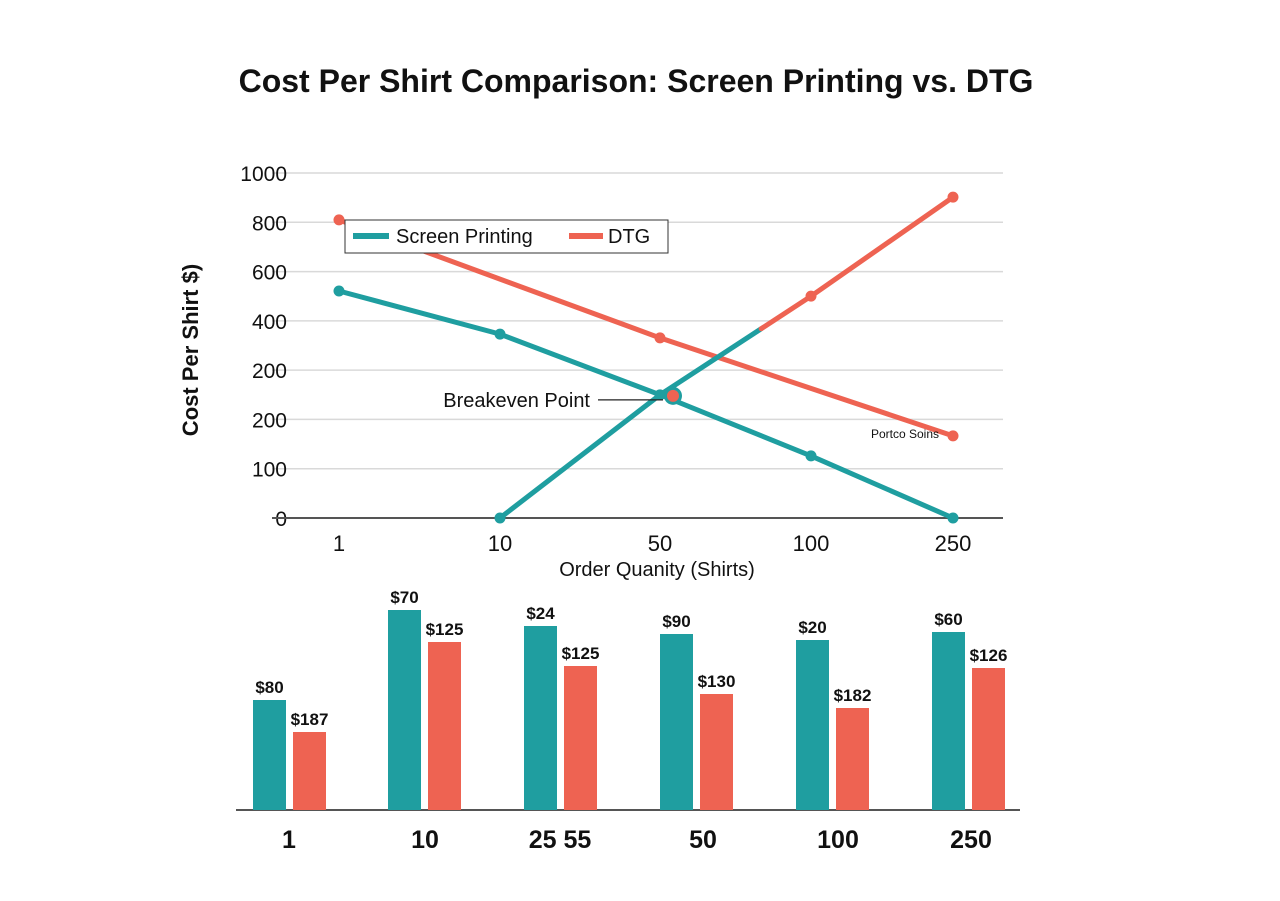  Describe the element at coordinates (516, 401) in the screenshot. I see `breakeven-label: Breakeven Point` at that location.